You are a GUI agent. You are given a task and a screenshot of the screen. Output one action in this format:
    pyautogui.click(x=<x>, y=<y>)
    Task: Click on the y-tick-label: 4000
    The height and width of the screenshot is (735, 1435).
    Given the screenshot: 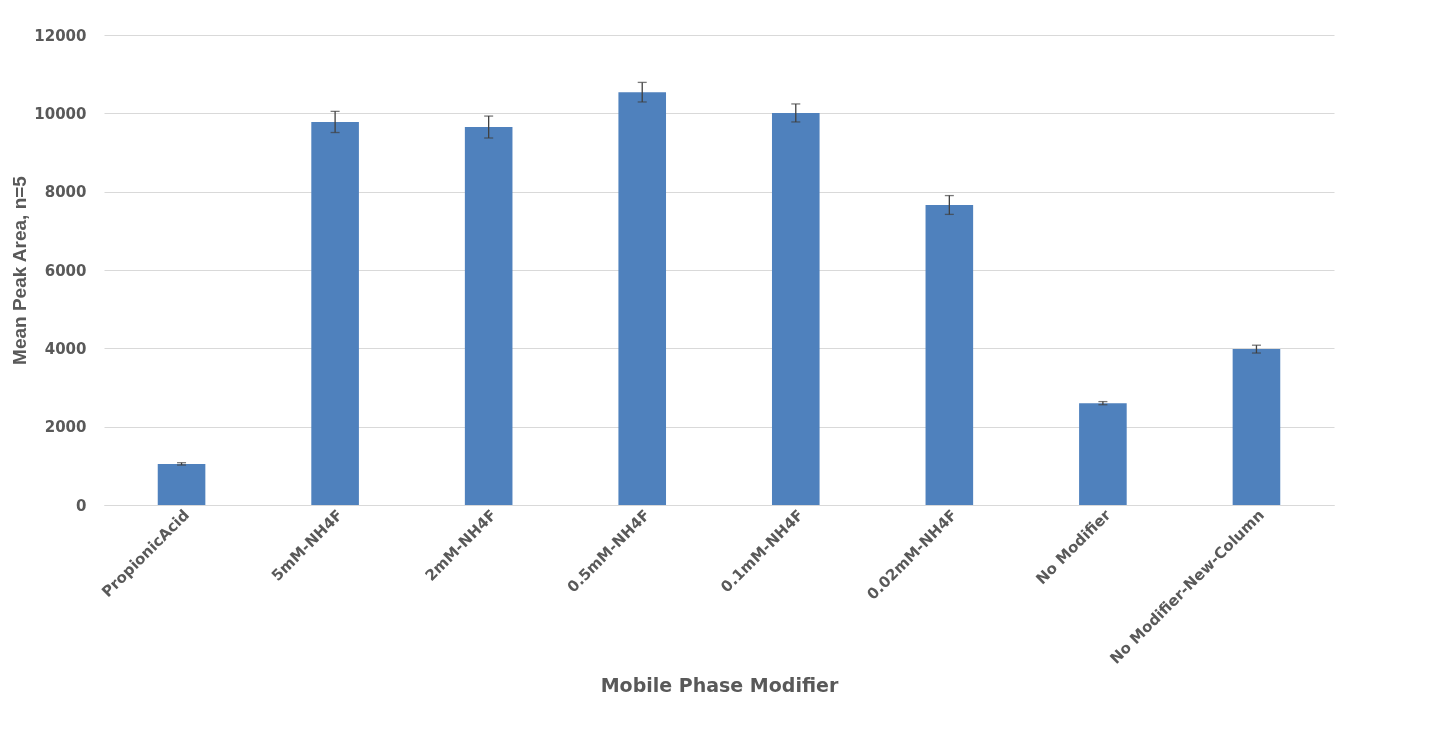 What is the action you would take?
    pyautogui.click(x=65, y=348)
    